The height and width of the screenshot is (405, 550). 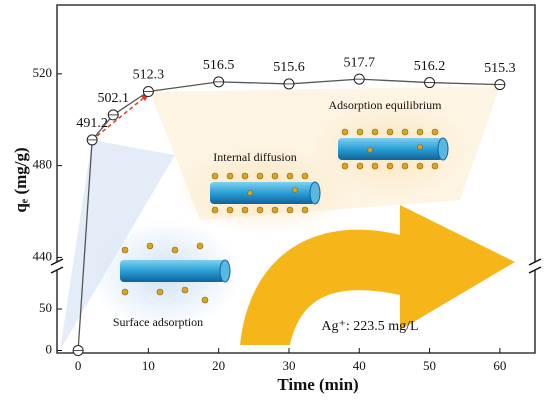 I want to click on data-label: 515.3, so click(x=500, y=68).